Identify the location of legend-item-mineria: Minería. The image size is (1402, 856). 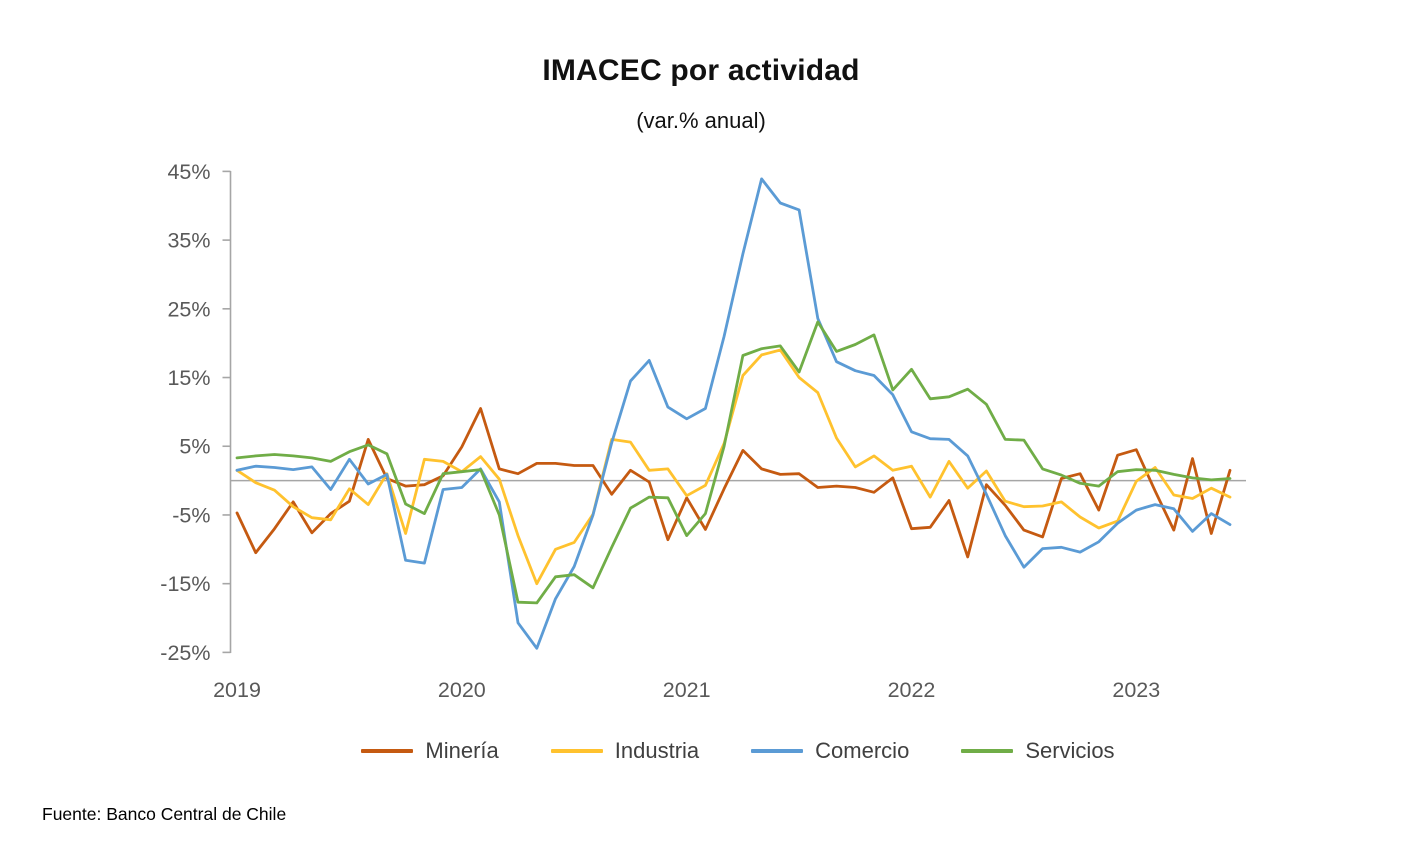
(430, 751).